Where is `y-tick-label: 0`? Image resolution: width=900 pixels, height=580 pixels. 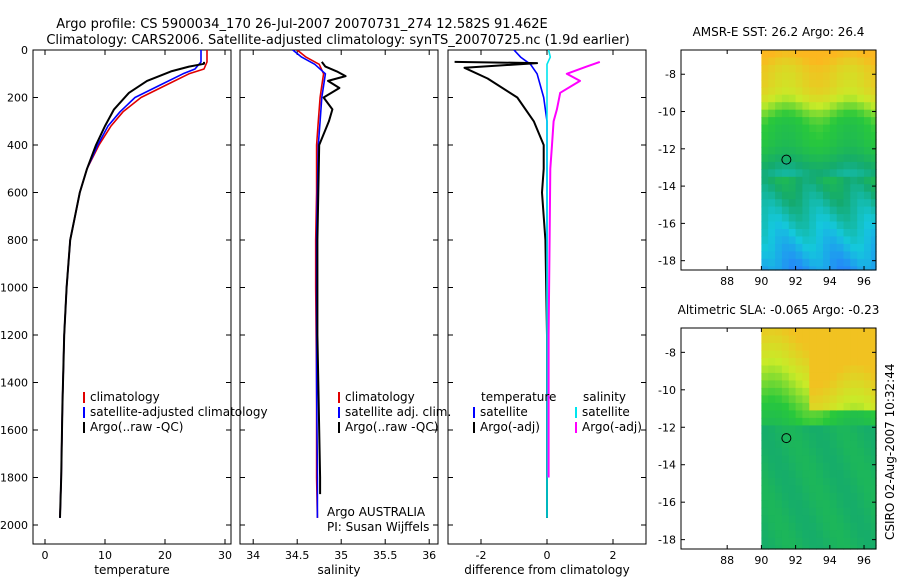 y-tick-label: 0 is located at coordinates (24, 50).